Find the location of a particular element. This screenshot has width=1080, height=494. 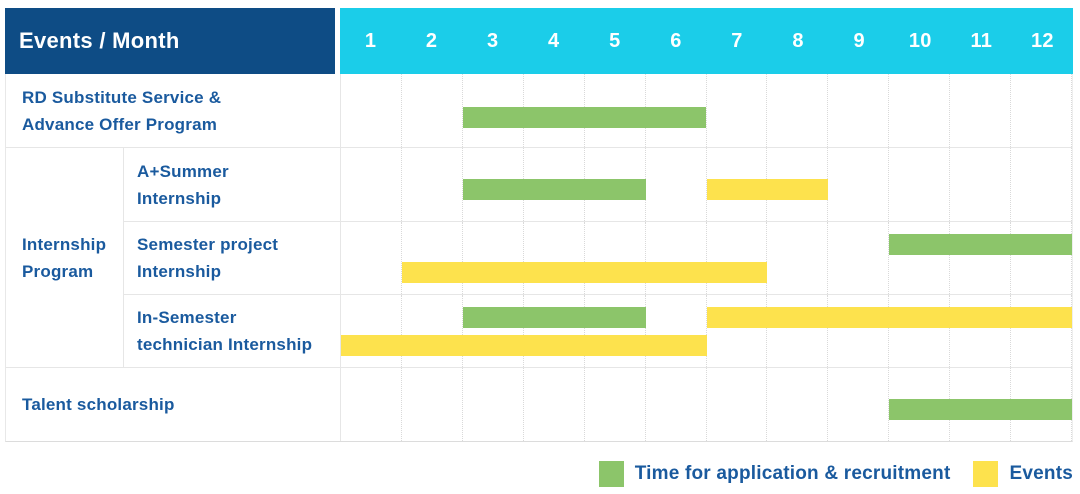

events-month-header-cell: Events / Month is located at coordinates (170, 41).